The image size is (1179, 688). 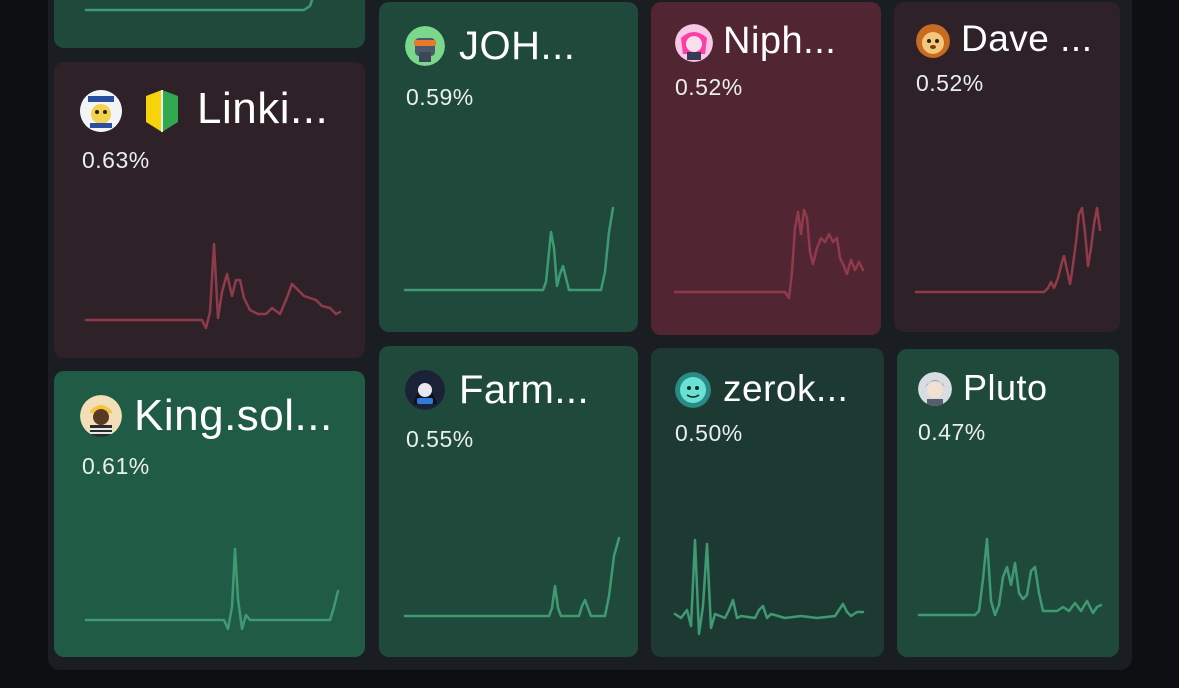 What do you see at coordinates (693, 390) in the screenshot?
I see `cyan-face-avatar-icon` at bounding box center [693, 390].